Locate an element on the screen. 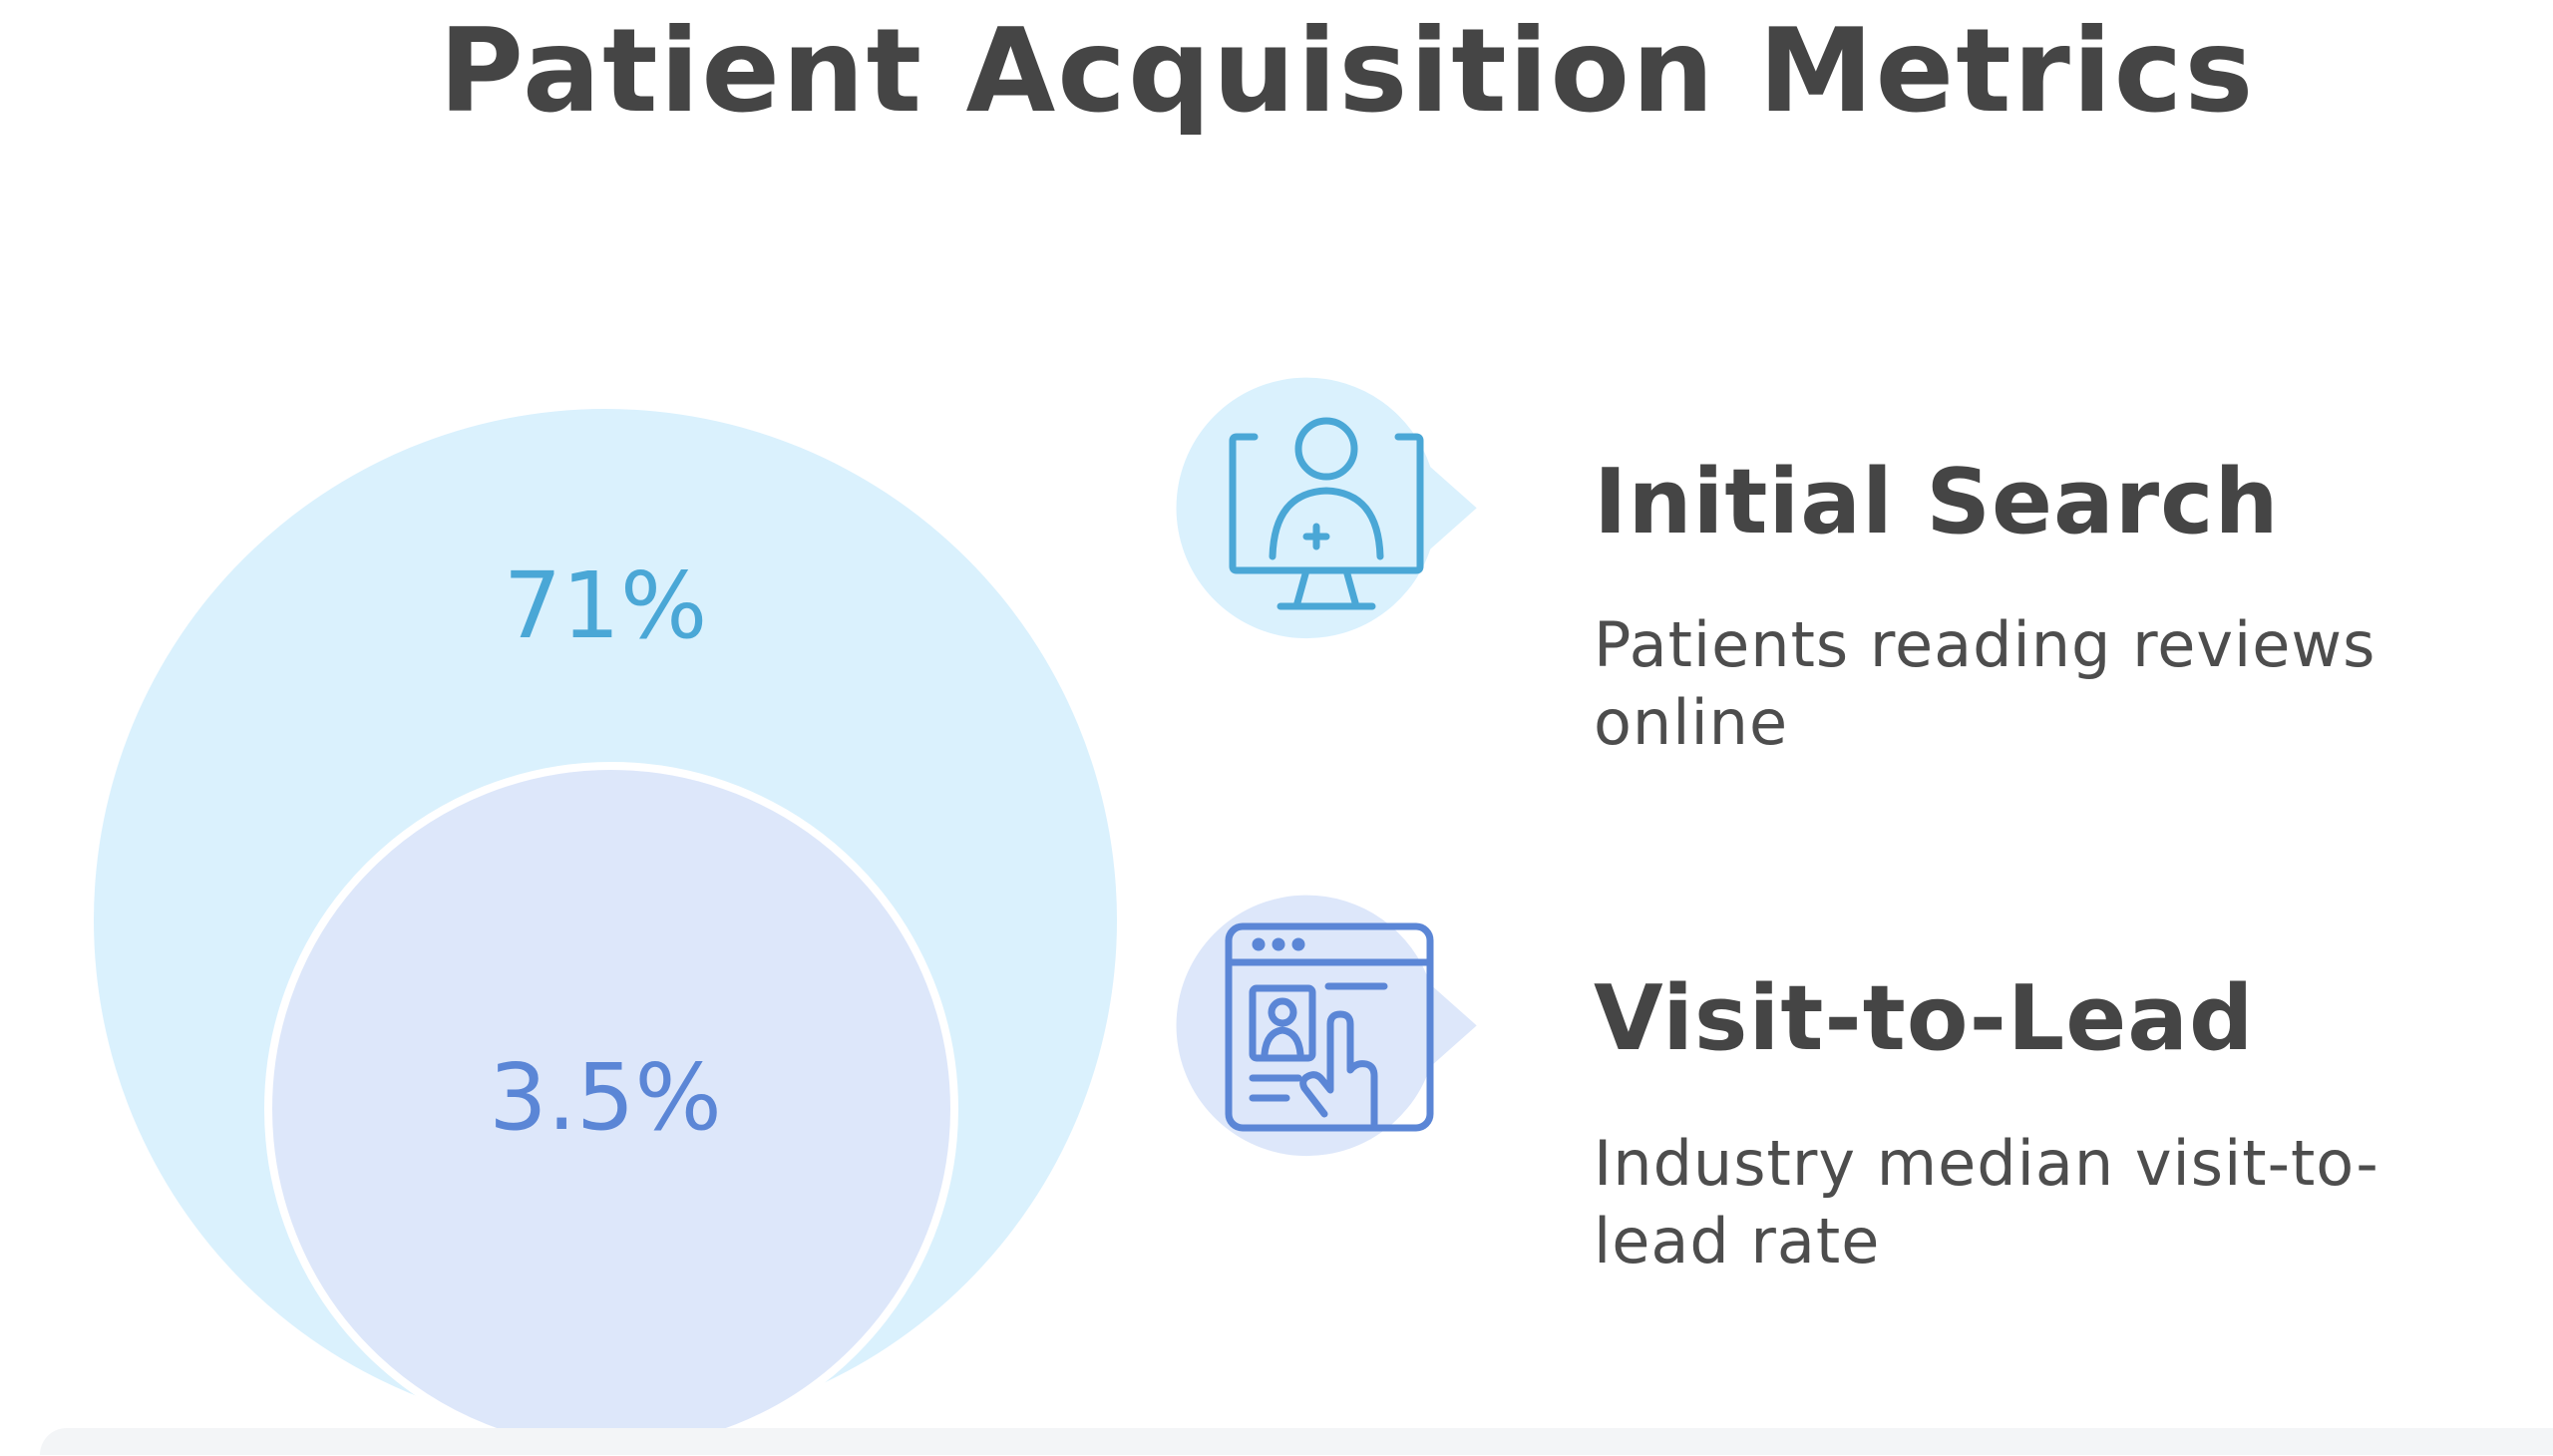 This screenshot has width=2553, height=1456. bottom-bar is located at coordinates (1296, 1441).